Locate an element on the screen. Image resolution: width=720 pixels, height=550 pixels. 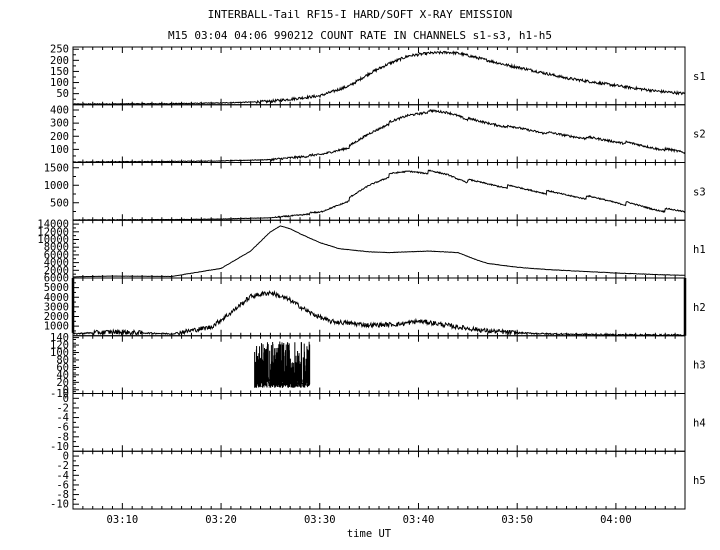
panel-frame-h1 is located at coordinates (379, 249).